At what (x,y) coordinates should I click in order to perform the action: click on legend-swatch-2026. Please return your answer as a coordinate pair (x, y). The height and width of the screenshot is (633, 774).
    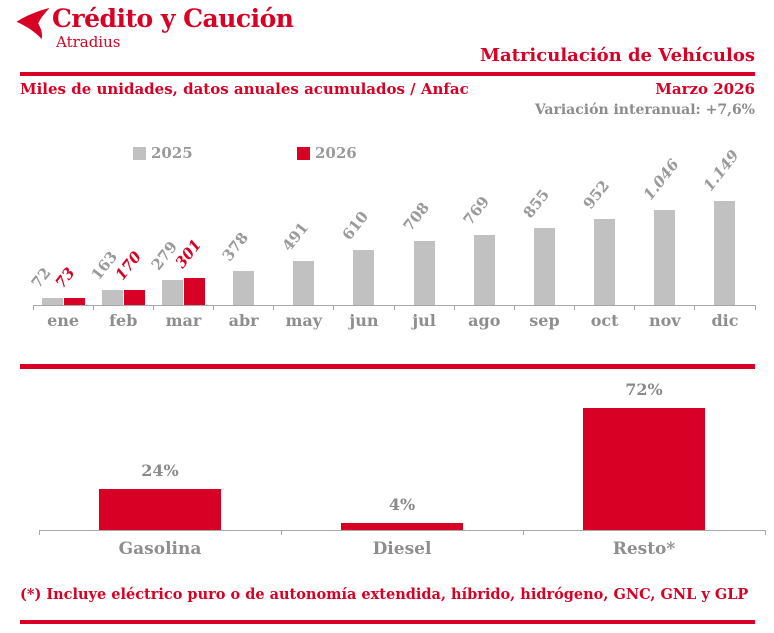
    Looking at the image, I should click on (303, 153).